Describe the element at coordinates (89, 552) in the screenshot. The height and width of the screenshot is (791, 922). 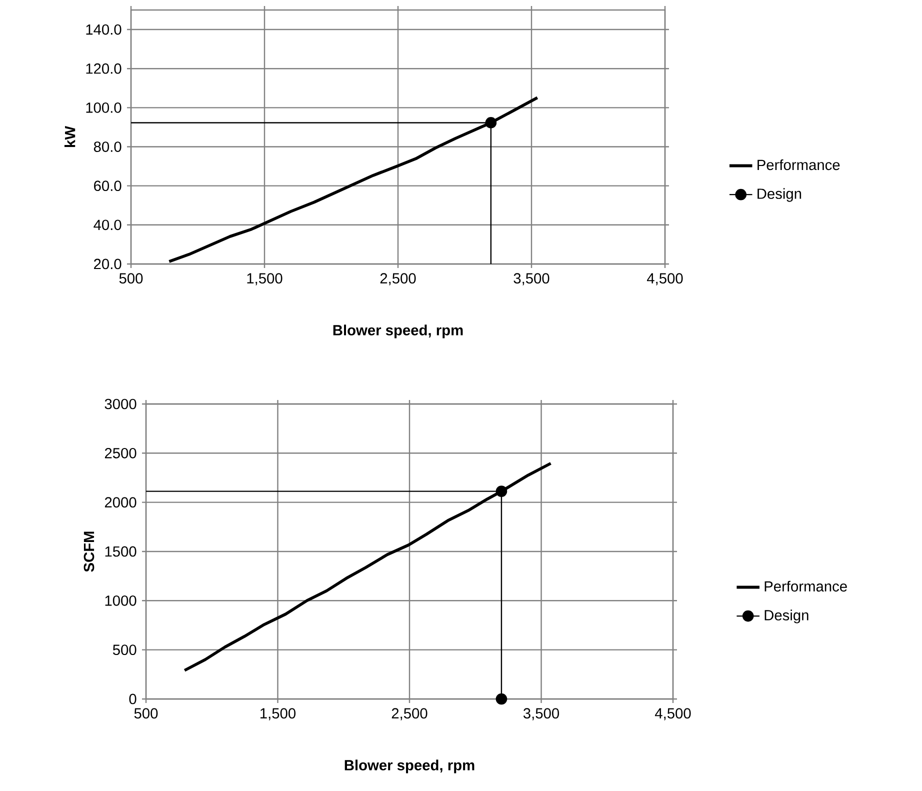
I see `y-axis-title: SCFM` at that location.